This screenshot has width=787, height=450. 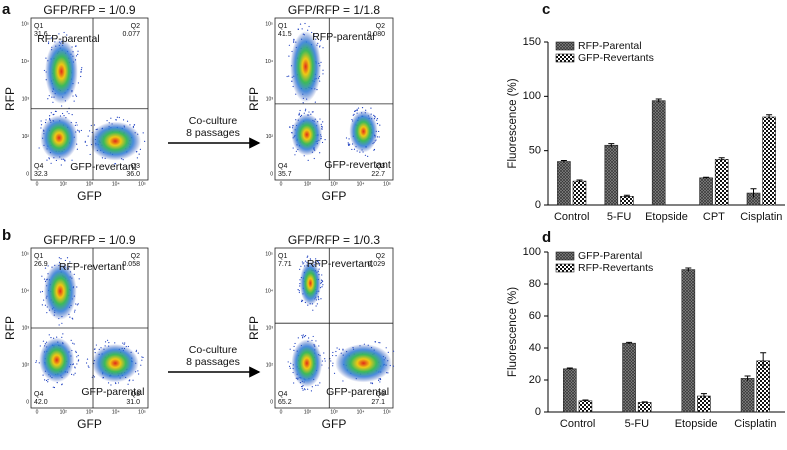 I want to click on y-tick-label: 150, so click(x=532, y=42).